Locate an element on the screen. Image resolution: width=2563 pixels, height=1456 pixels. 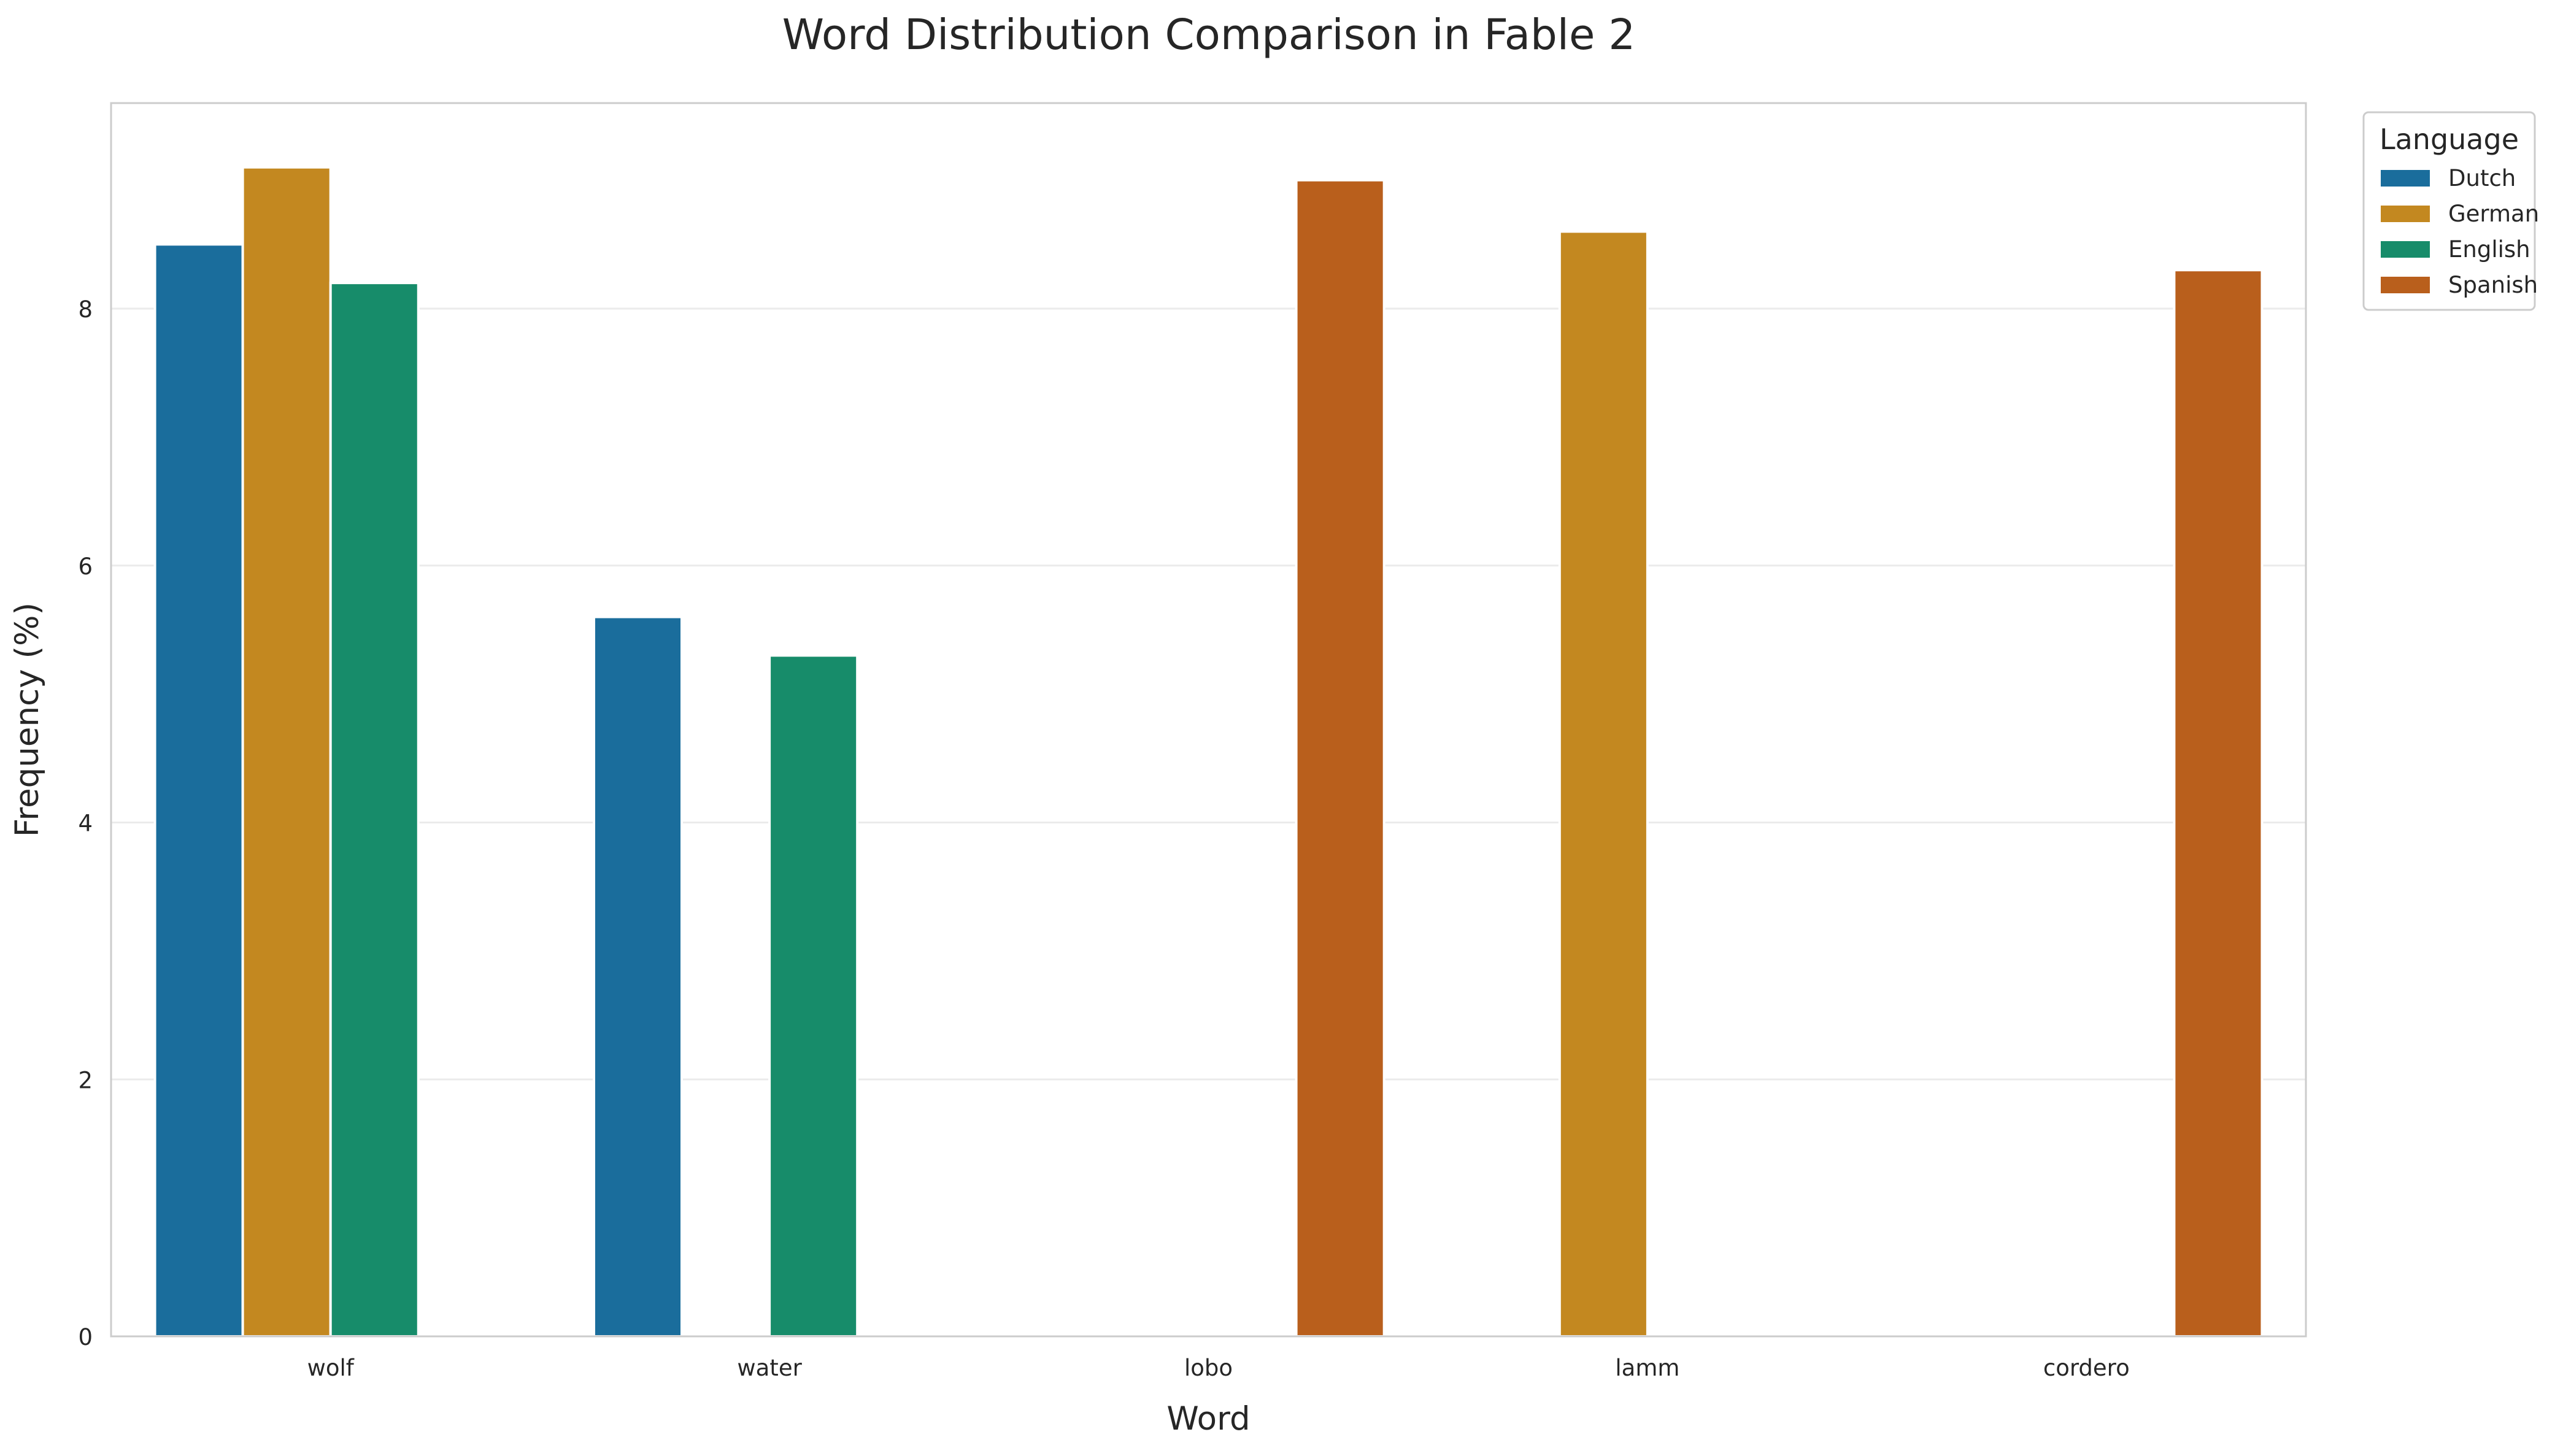
legend-swatch-spanish is located at coordinates (2405, 285).